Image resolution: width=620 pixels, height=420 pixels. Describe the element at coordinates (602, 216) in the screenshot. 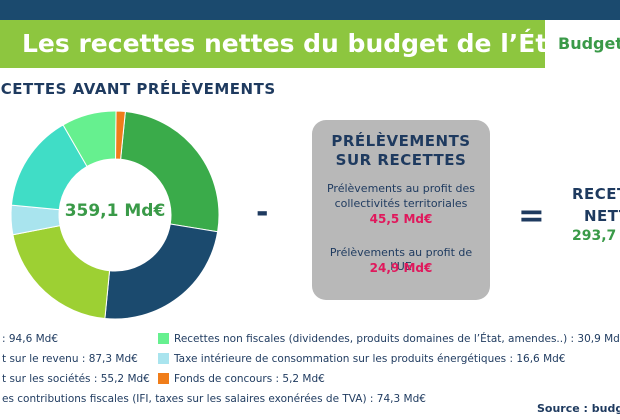

I see `net-revenue-line2: NETT` at that location.